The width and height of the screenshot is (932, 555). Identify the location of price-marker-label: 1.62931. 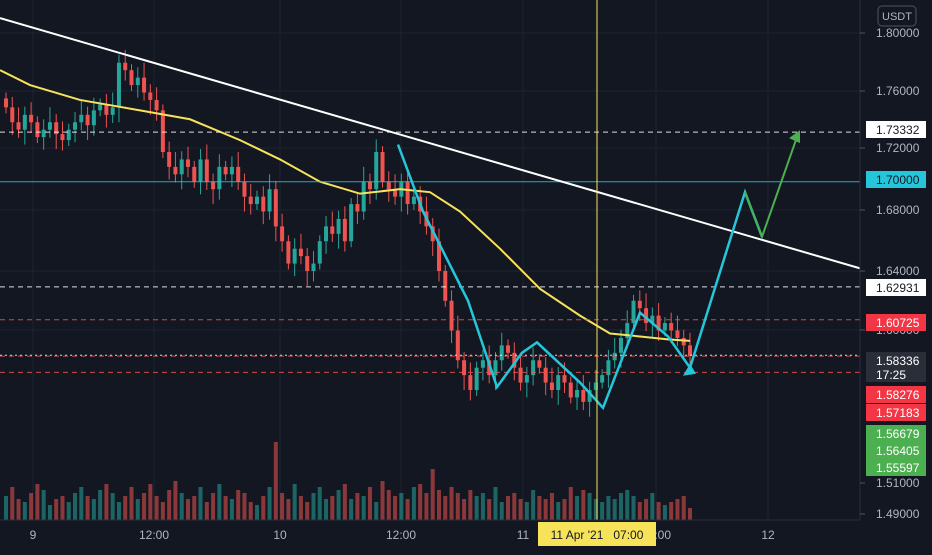
(898, 288).